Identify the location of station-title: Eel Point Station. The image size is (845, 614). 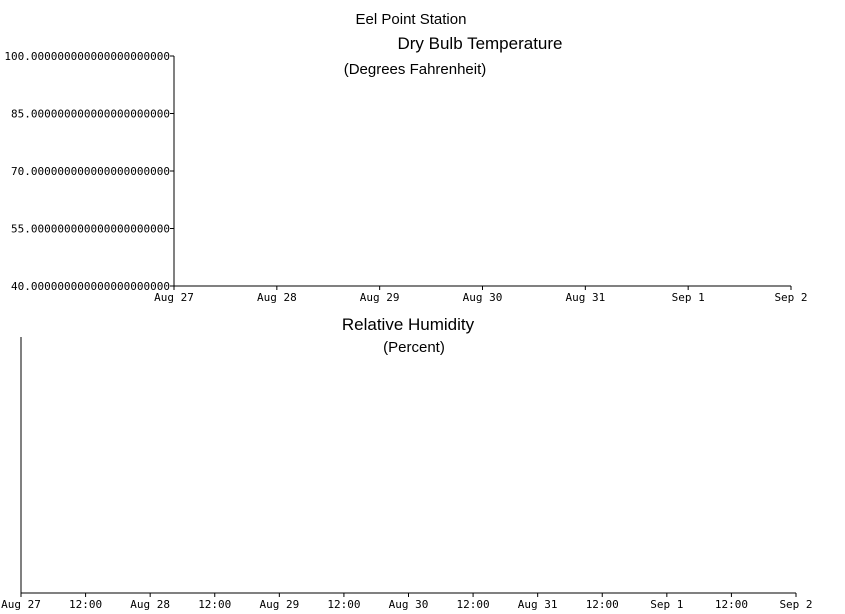
(411, 19).